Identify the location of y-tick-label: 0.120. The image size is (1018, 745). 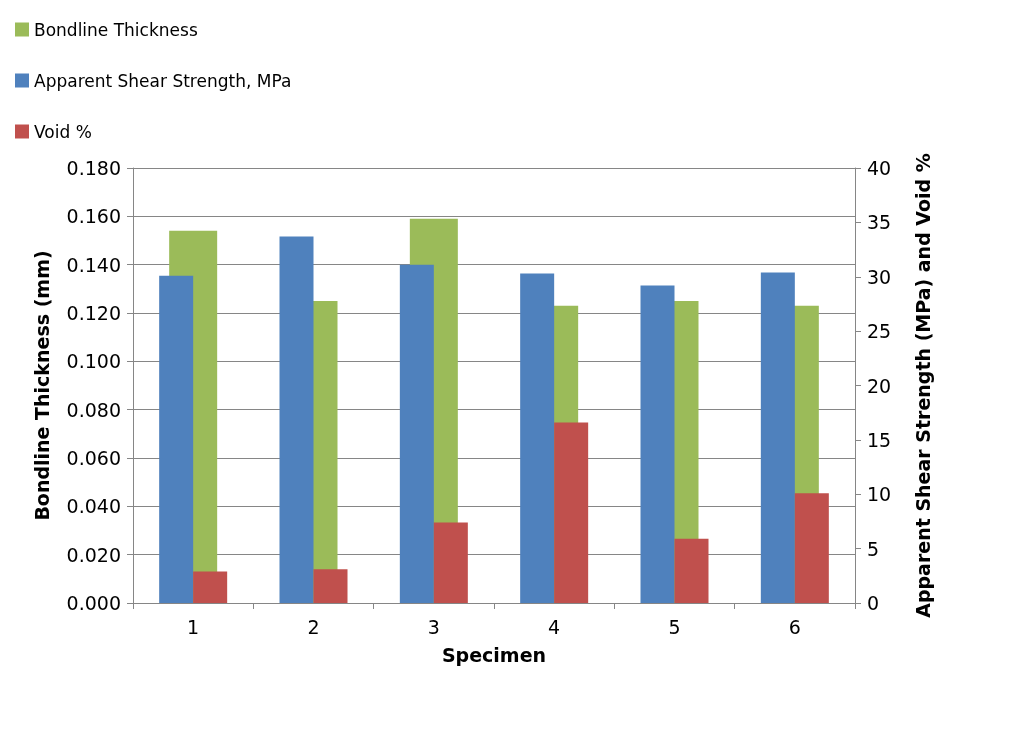
(93, 313).